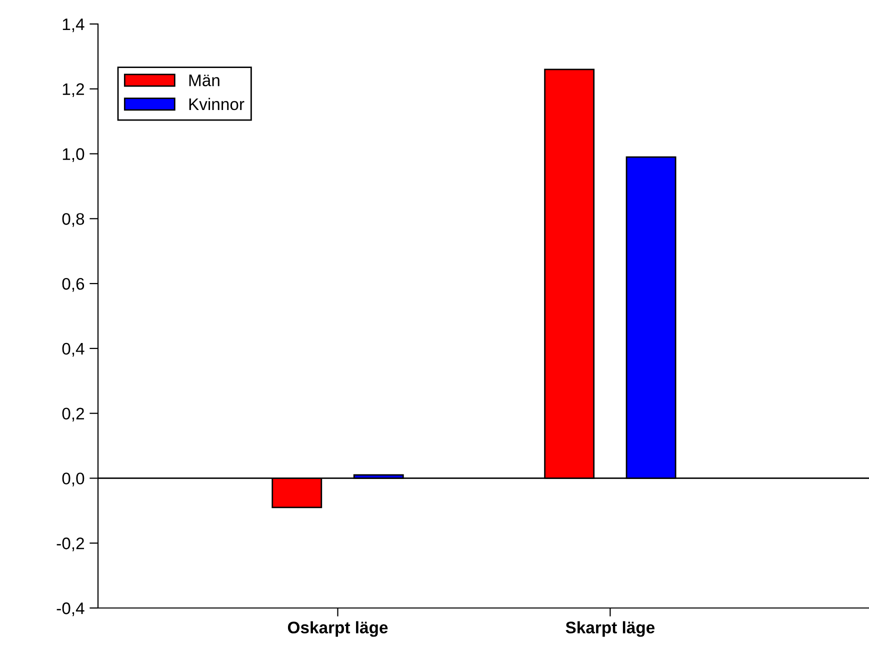 The image size is (869, 655). Describe the element at coordinates (204, 80) in the screenshot. I see `legend-label: Män` at that location.